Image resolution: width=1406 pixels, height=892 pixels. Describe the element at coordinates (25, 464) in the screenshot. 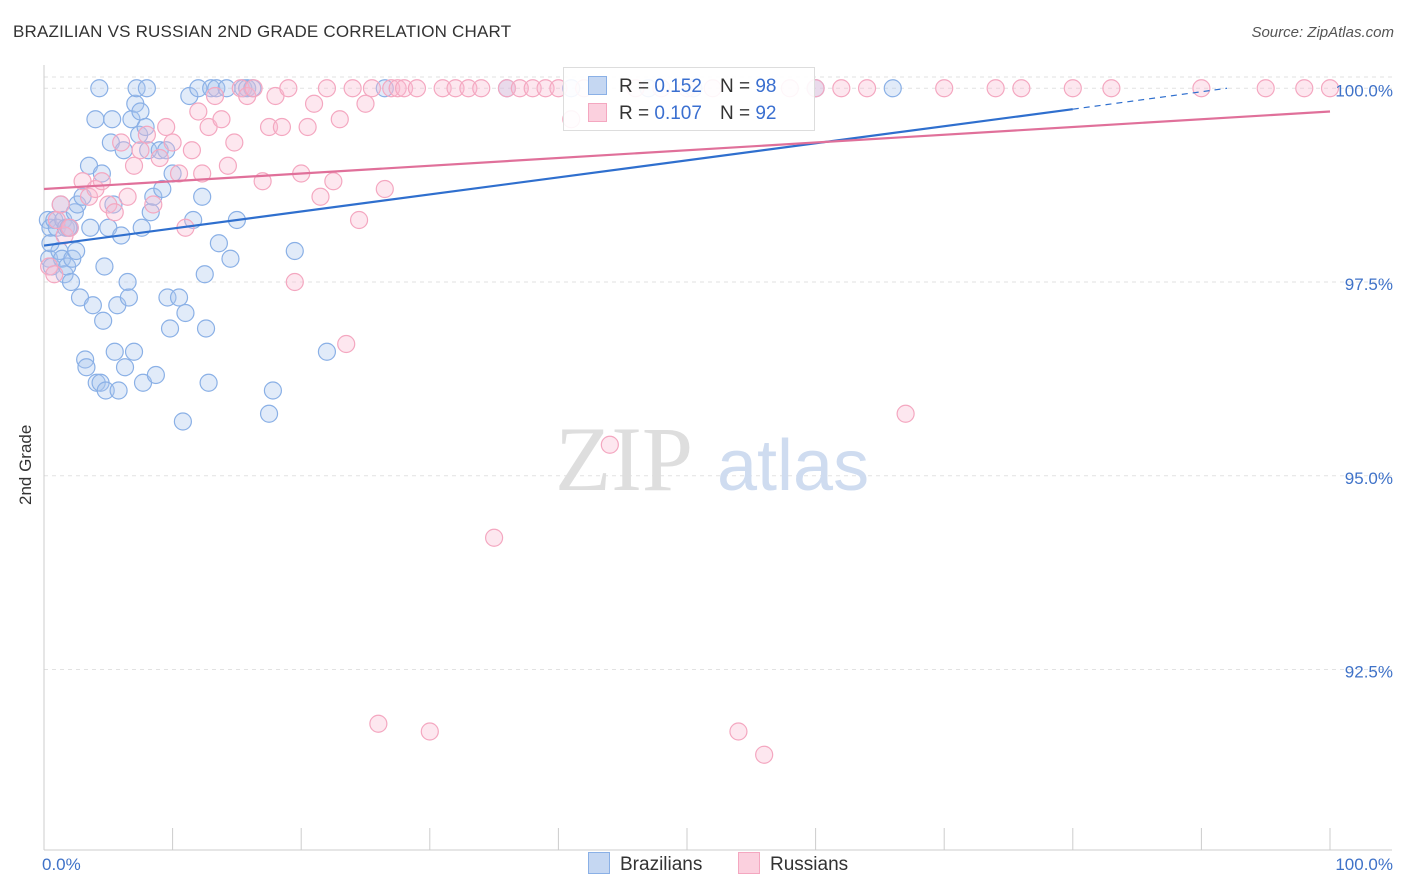

I see `y-axis-label: 2nd Grade` at that location.